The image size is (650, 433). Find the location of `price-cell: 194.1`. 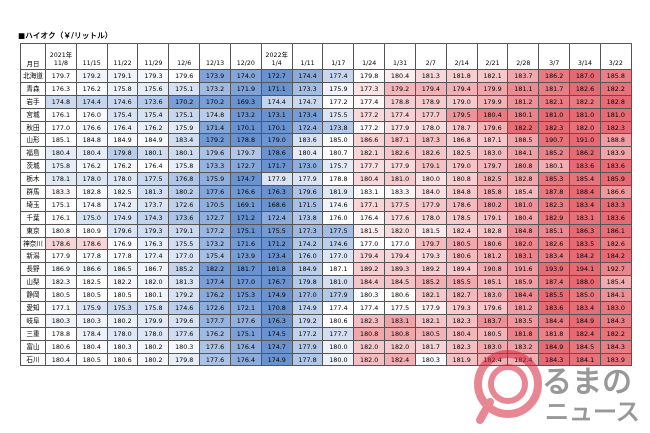

price-cell: 194.1 is located at coordinates (585, 269).